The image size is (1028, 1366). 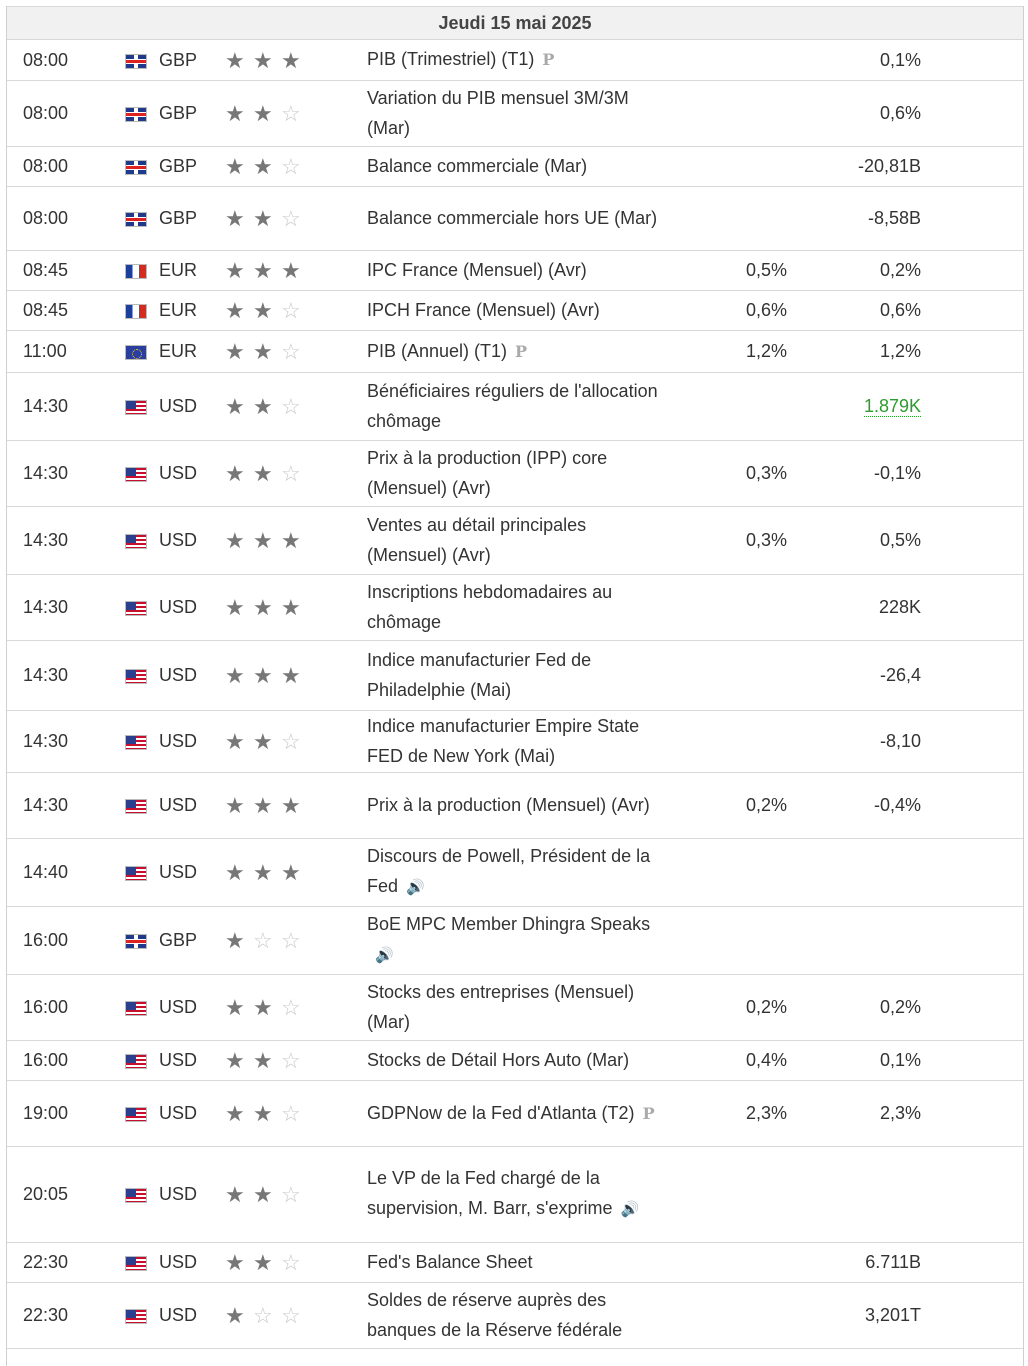 What do you see at coordinates (450, 1262) in the screenshot?
I see `event-name-text: Fed's Balance Sheet` at bounding box center [450, 1262].